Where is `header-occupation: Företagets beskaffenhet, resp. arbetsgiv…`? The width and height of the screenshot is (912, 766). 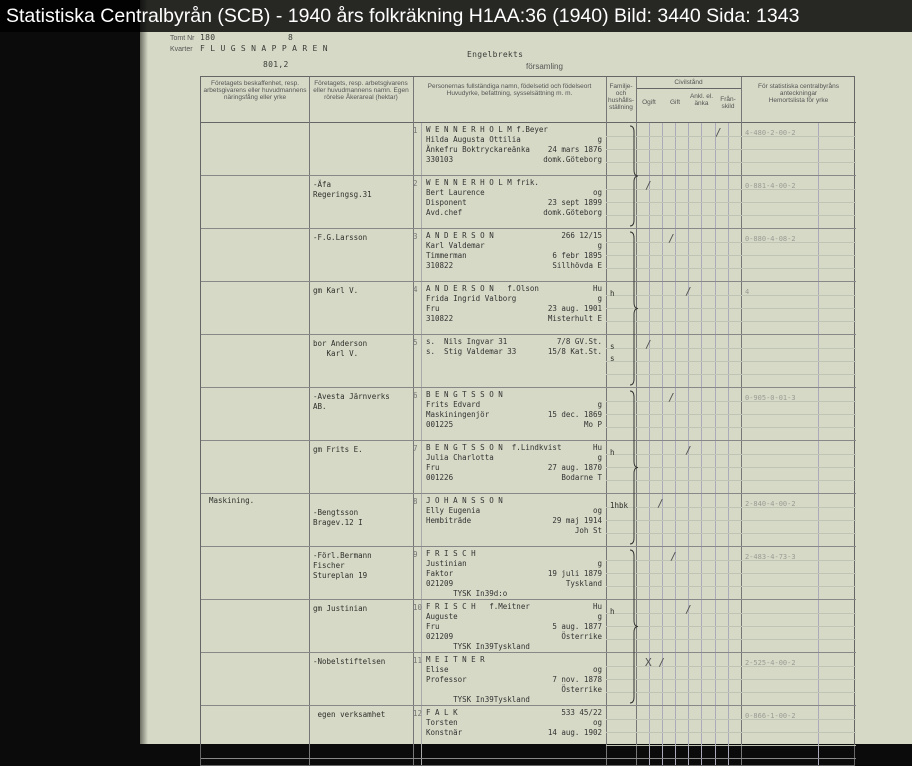 header-occupation: Företagets beskaffenhet, resp. arbetsgiv… is located at coordinates (255, 100).